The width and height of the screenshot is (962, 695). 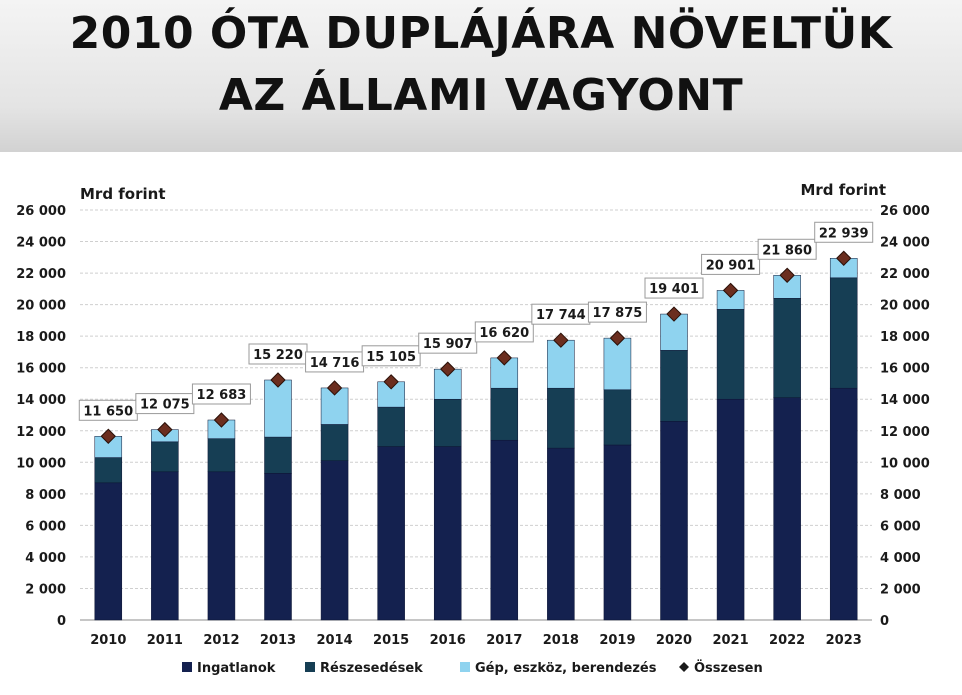 What do you see at coordinates (900, 558) in the screenshot?
I see `y-tick-label-right: 4 000` at bounding box center [900, 558].